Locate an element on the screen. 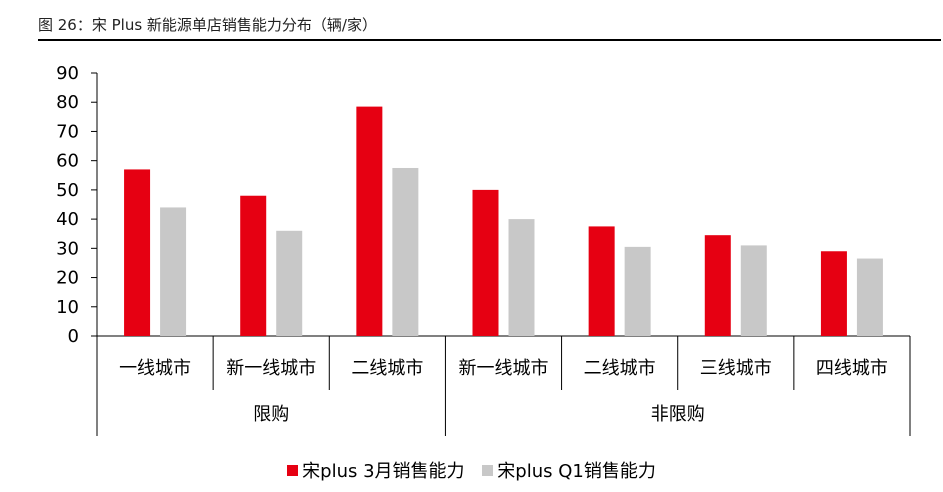 This screenshot has height=492, width=943. category-label-4: 新一线城市 is located at coordinates (504, 368).